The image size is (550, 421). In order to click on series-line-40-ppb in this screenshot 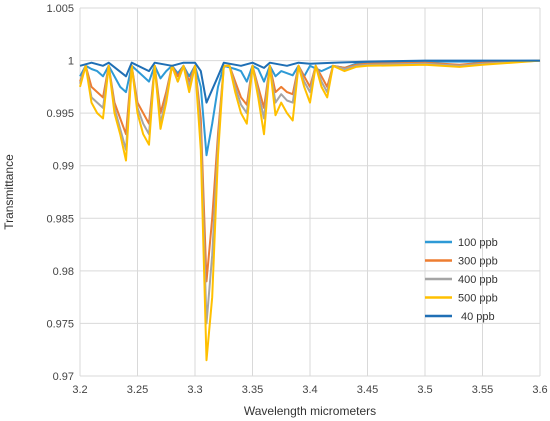, I will do `click(309, 81)`.